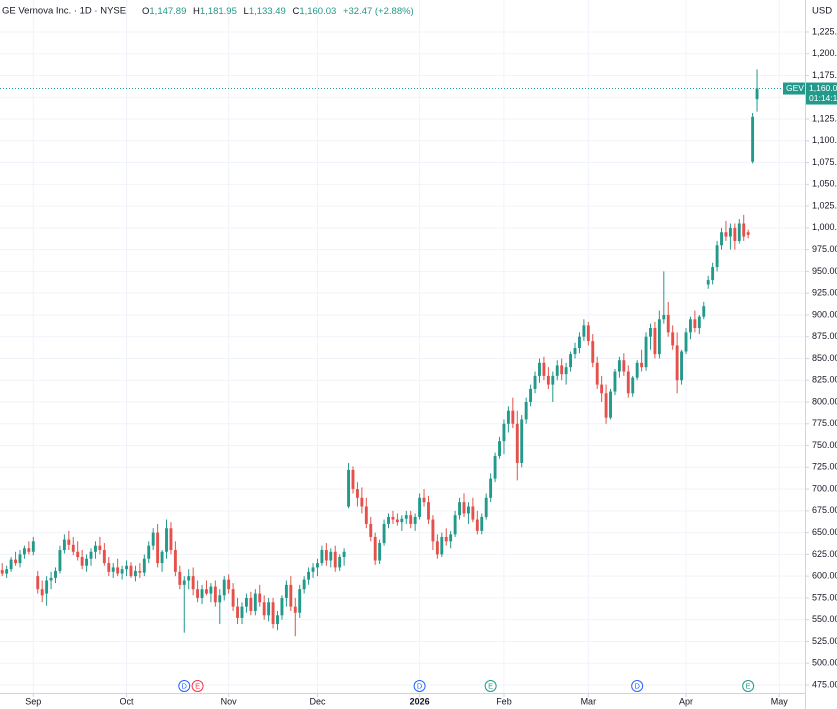 This screenshot has height=709, width=837. I want to click on x-tick-label: 2026, so click(420, 701).